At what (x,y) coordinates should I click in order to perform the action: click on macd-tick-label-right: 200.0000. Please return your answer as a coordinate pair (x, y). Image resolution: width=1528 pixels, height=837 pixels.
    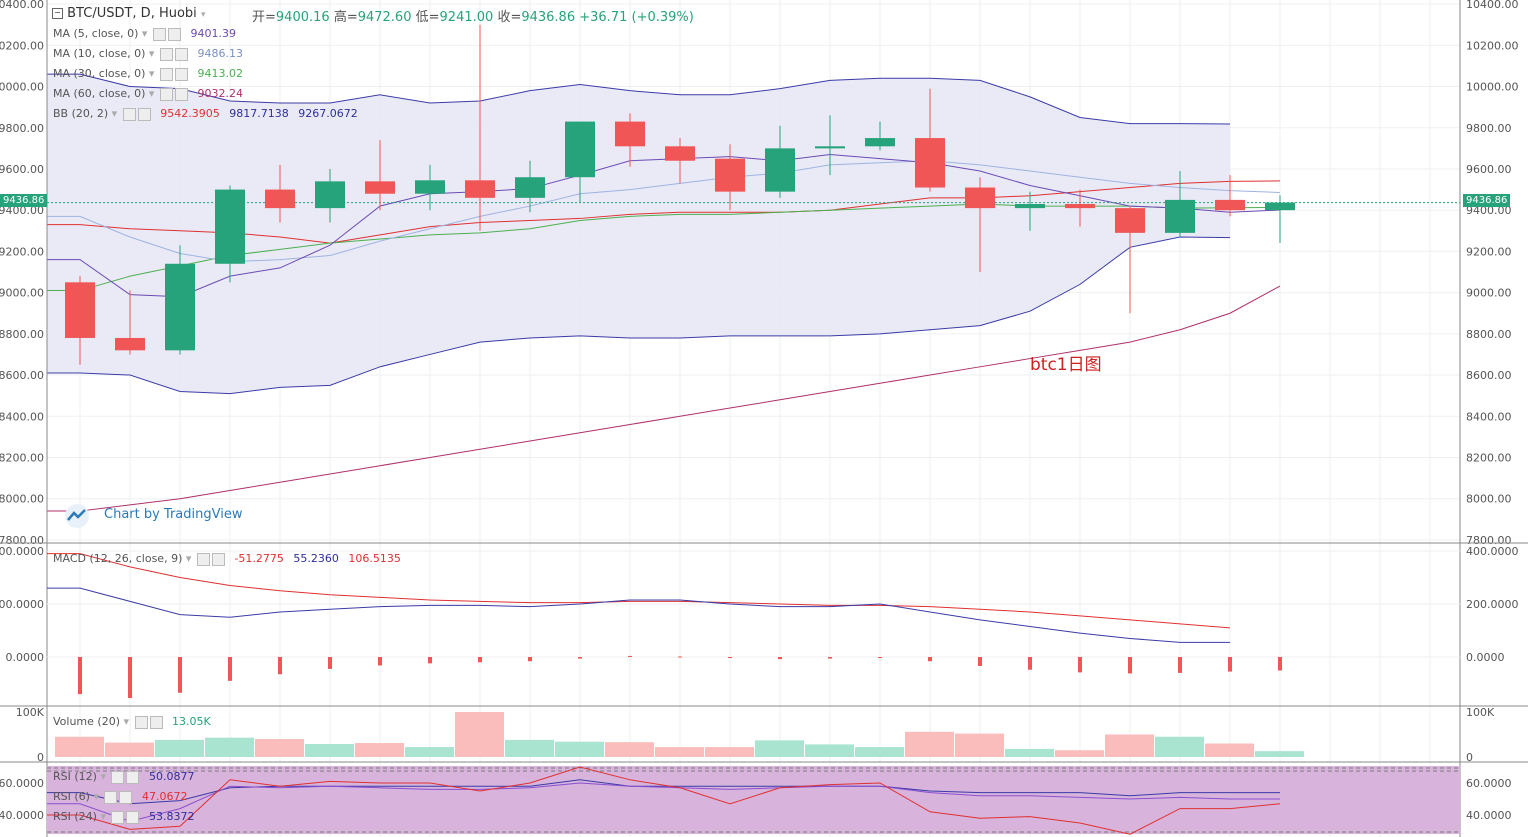
    Looking at the image, I should click on (1492, 604).